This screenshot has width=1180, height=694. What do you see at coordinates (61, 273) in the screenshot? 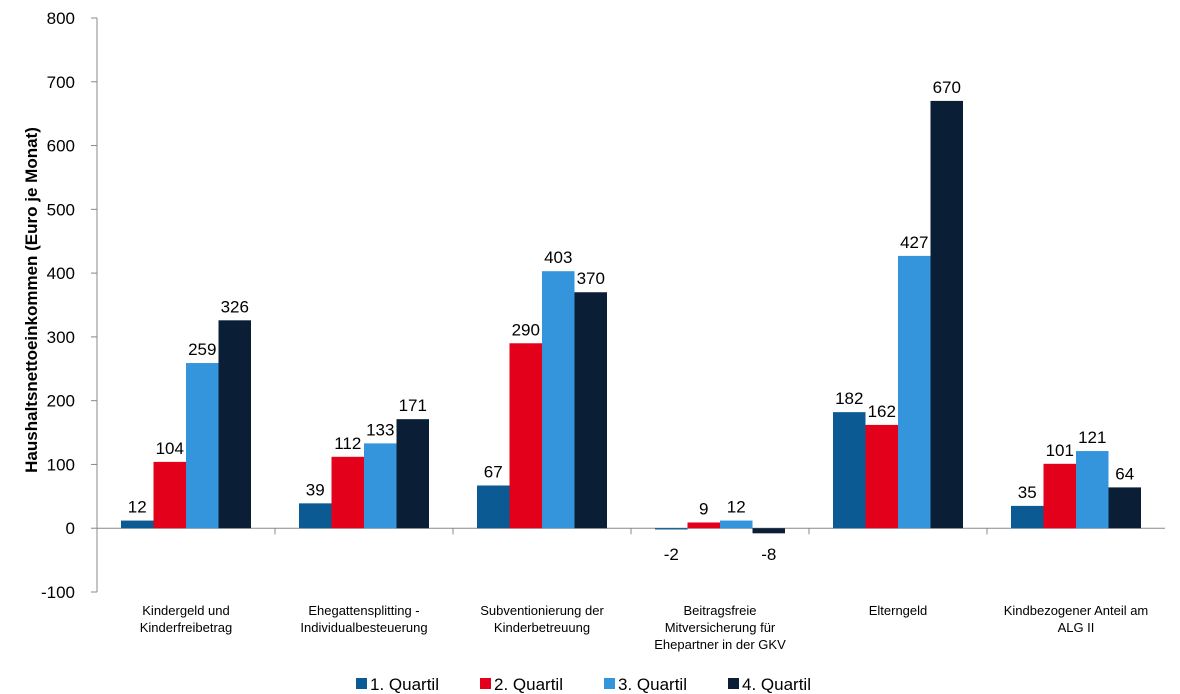
I see `y-tick-label: 400` at bounding box center [61, 273].